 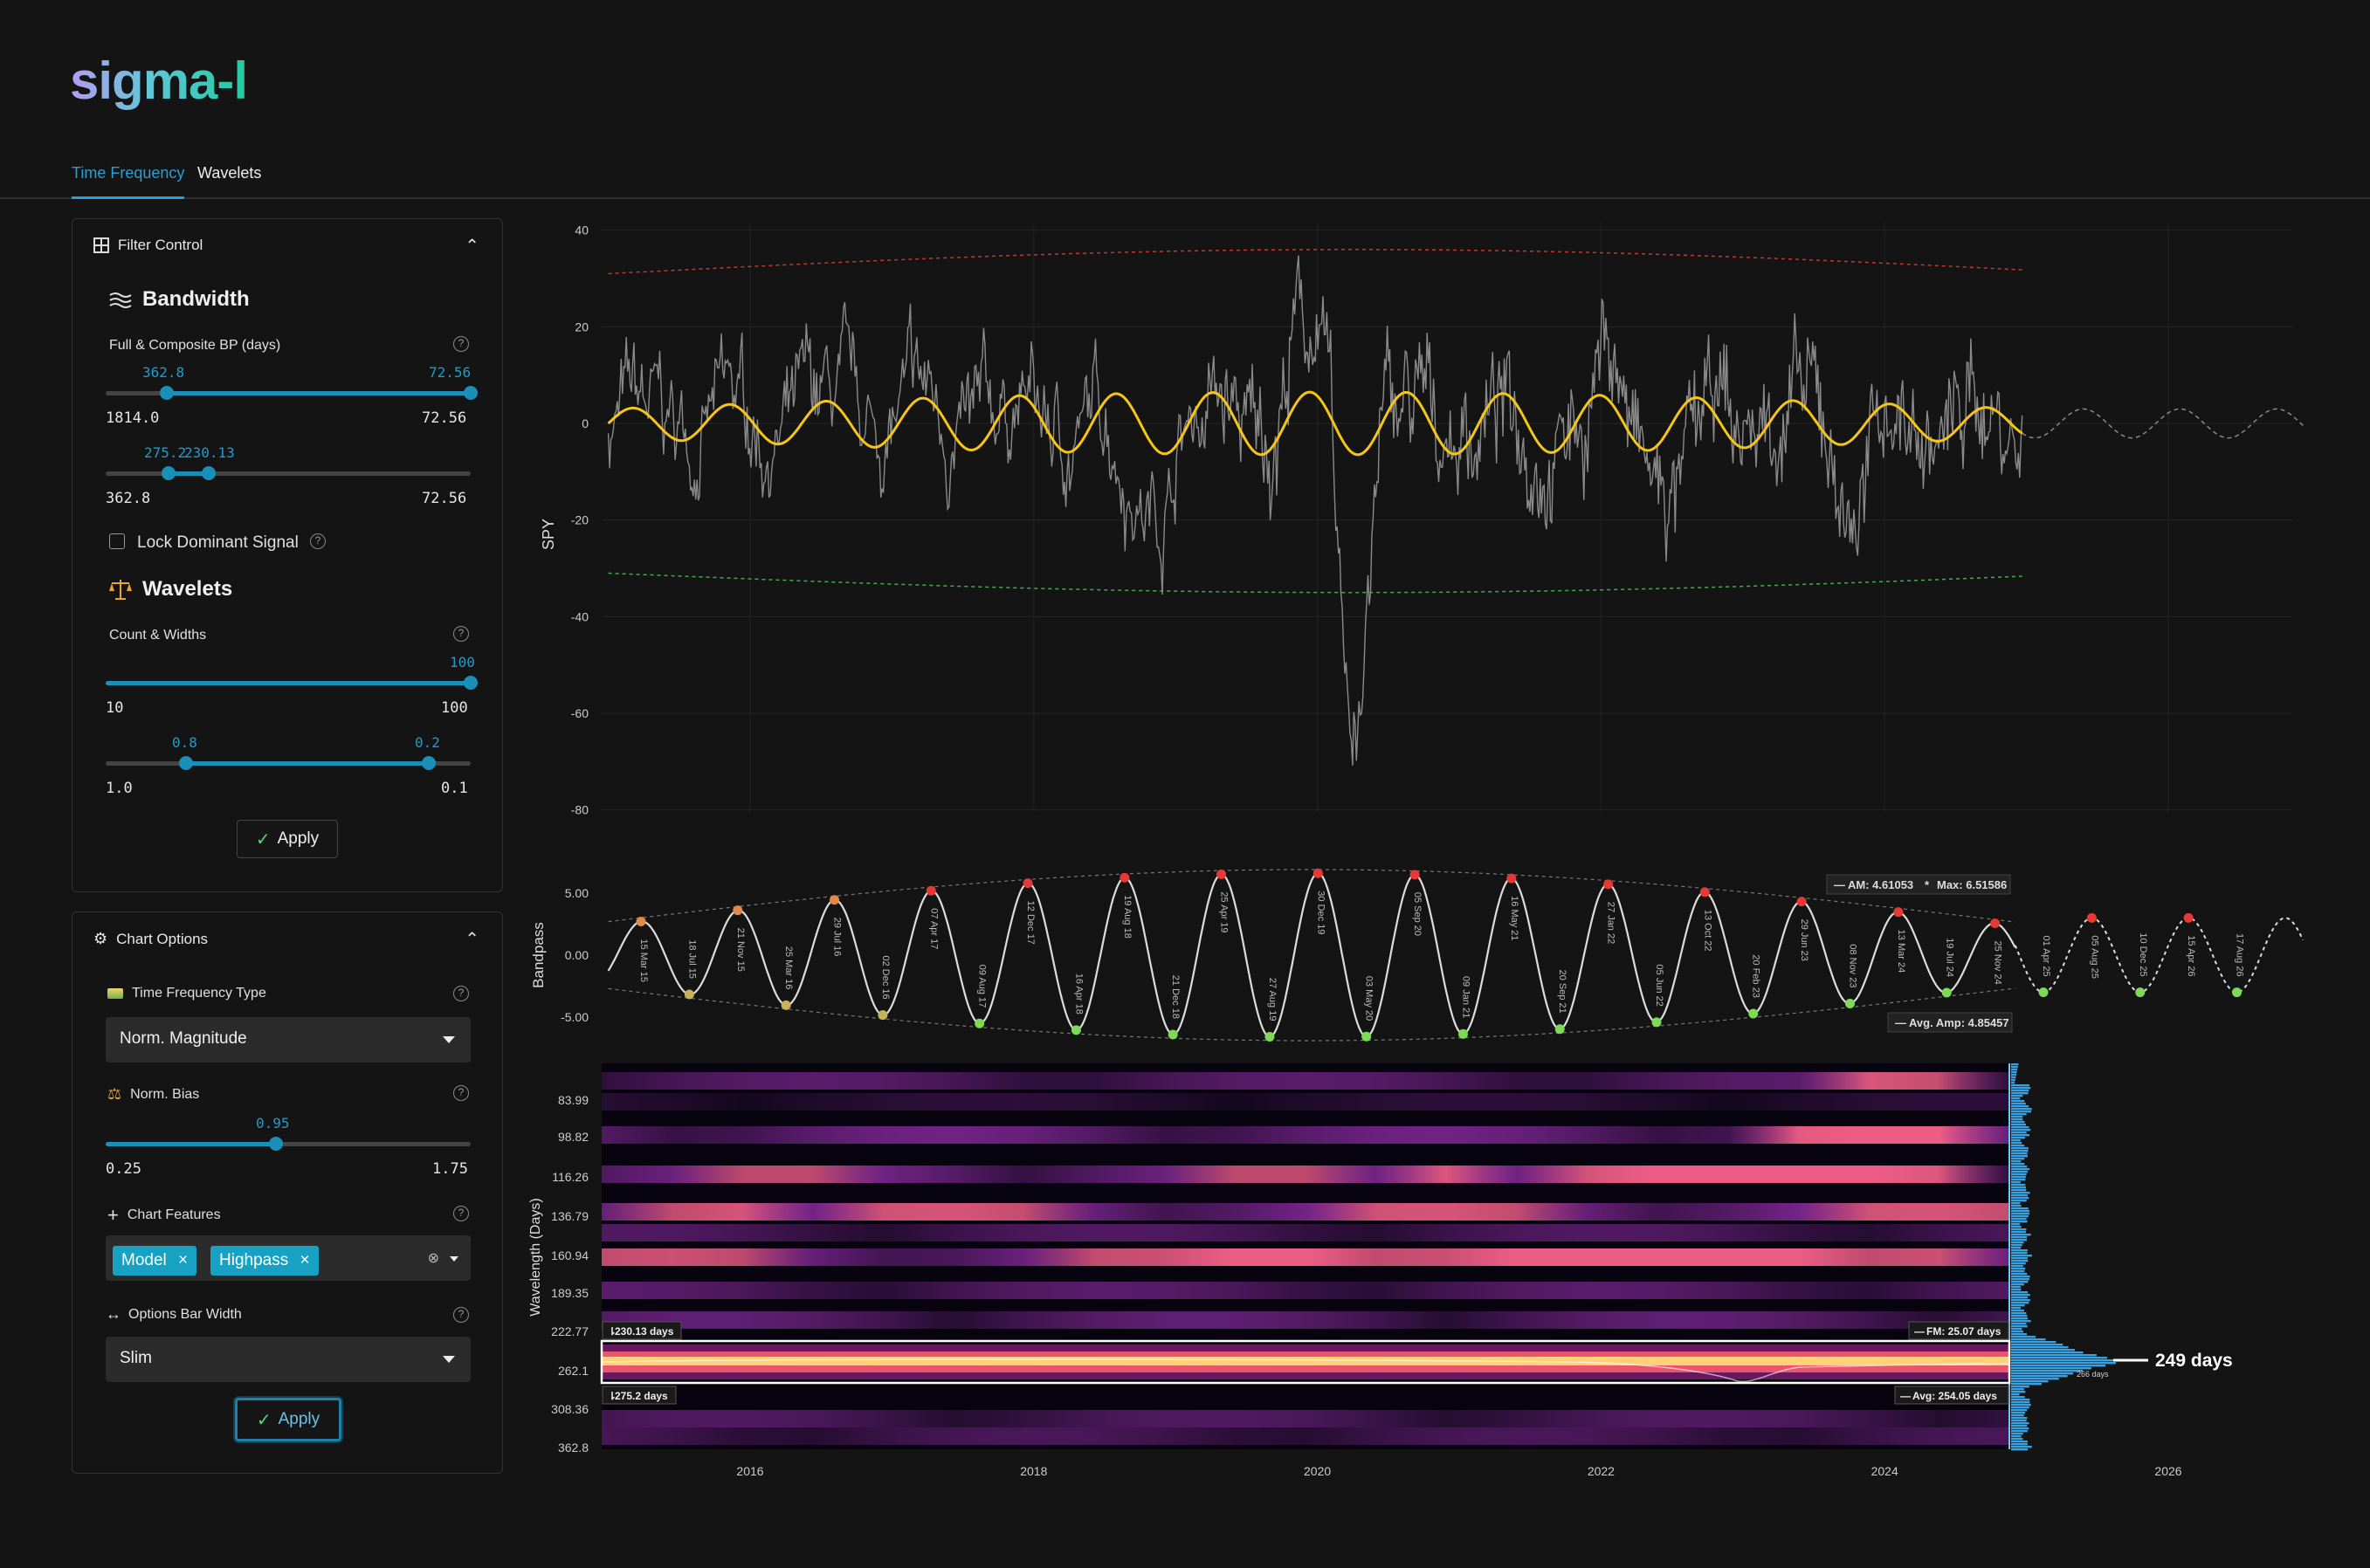 What do you see at coordinates (292, 683) in the screenshot?
I see `count-slider` at bounding box center [292, 683].